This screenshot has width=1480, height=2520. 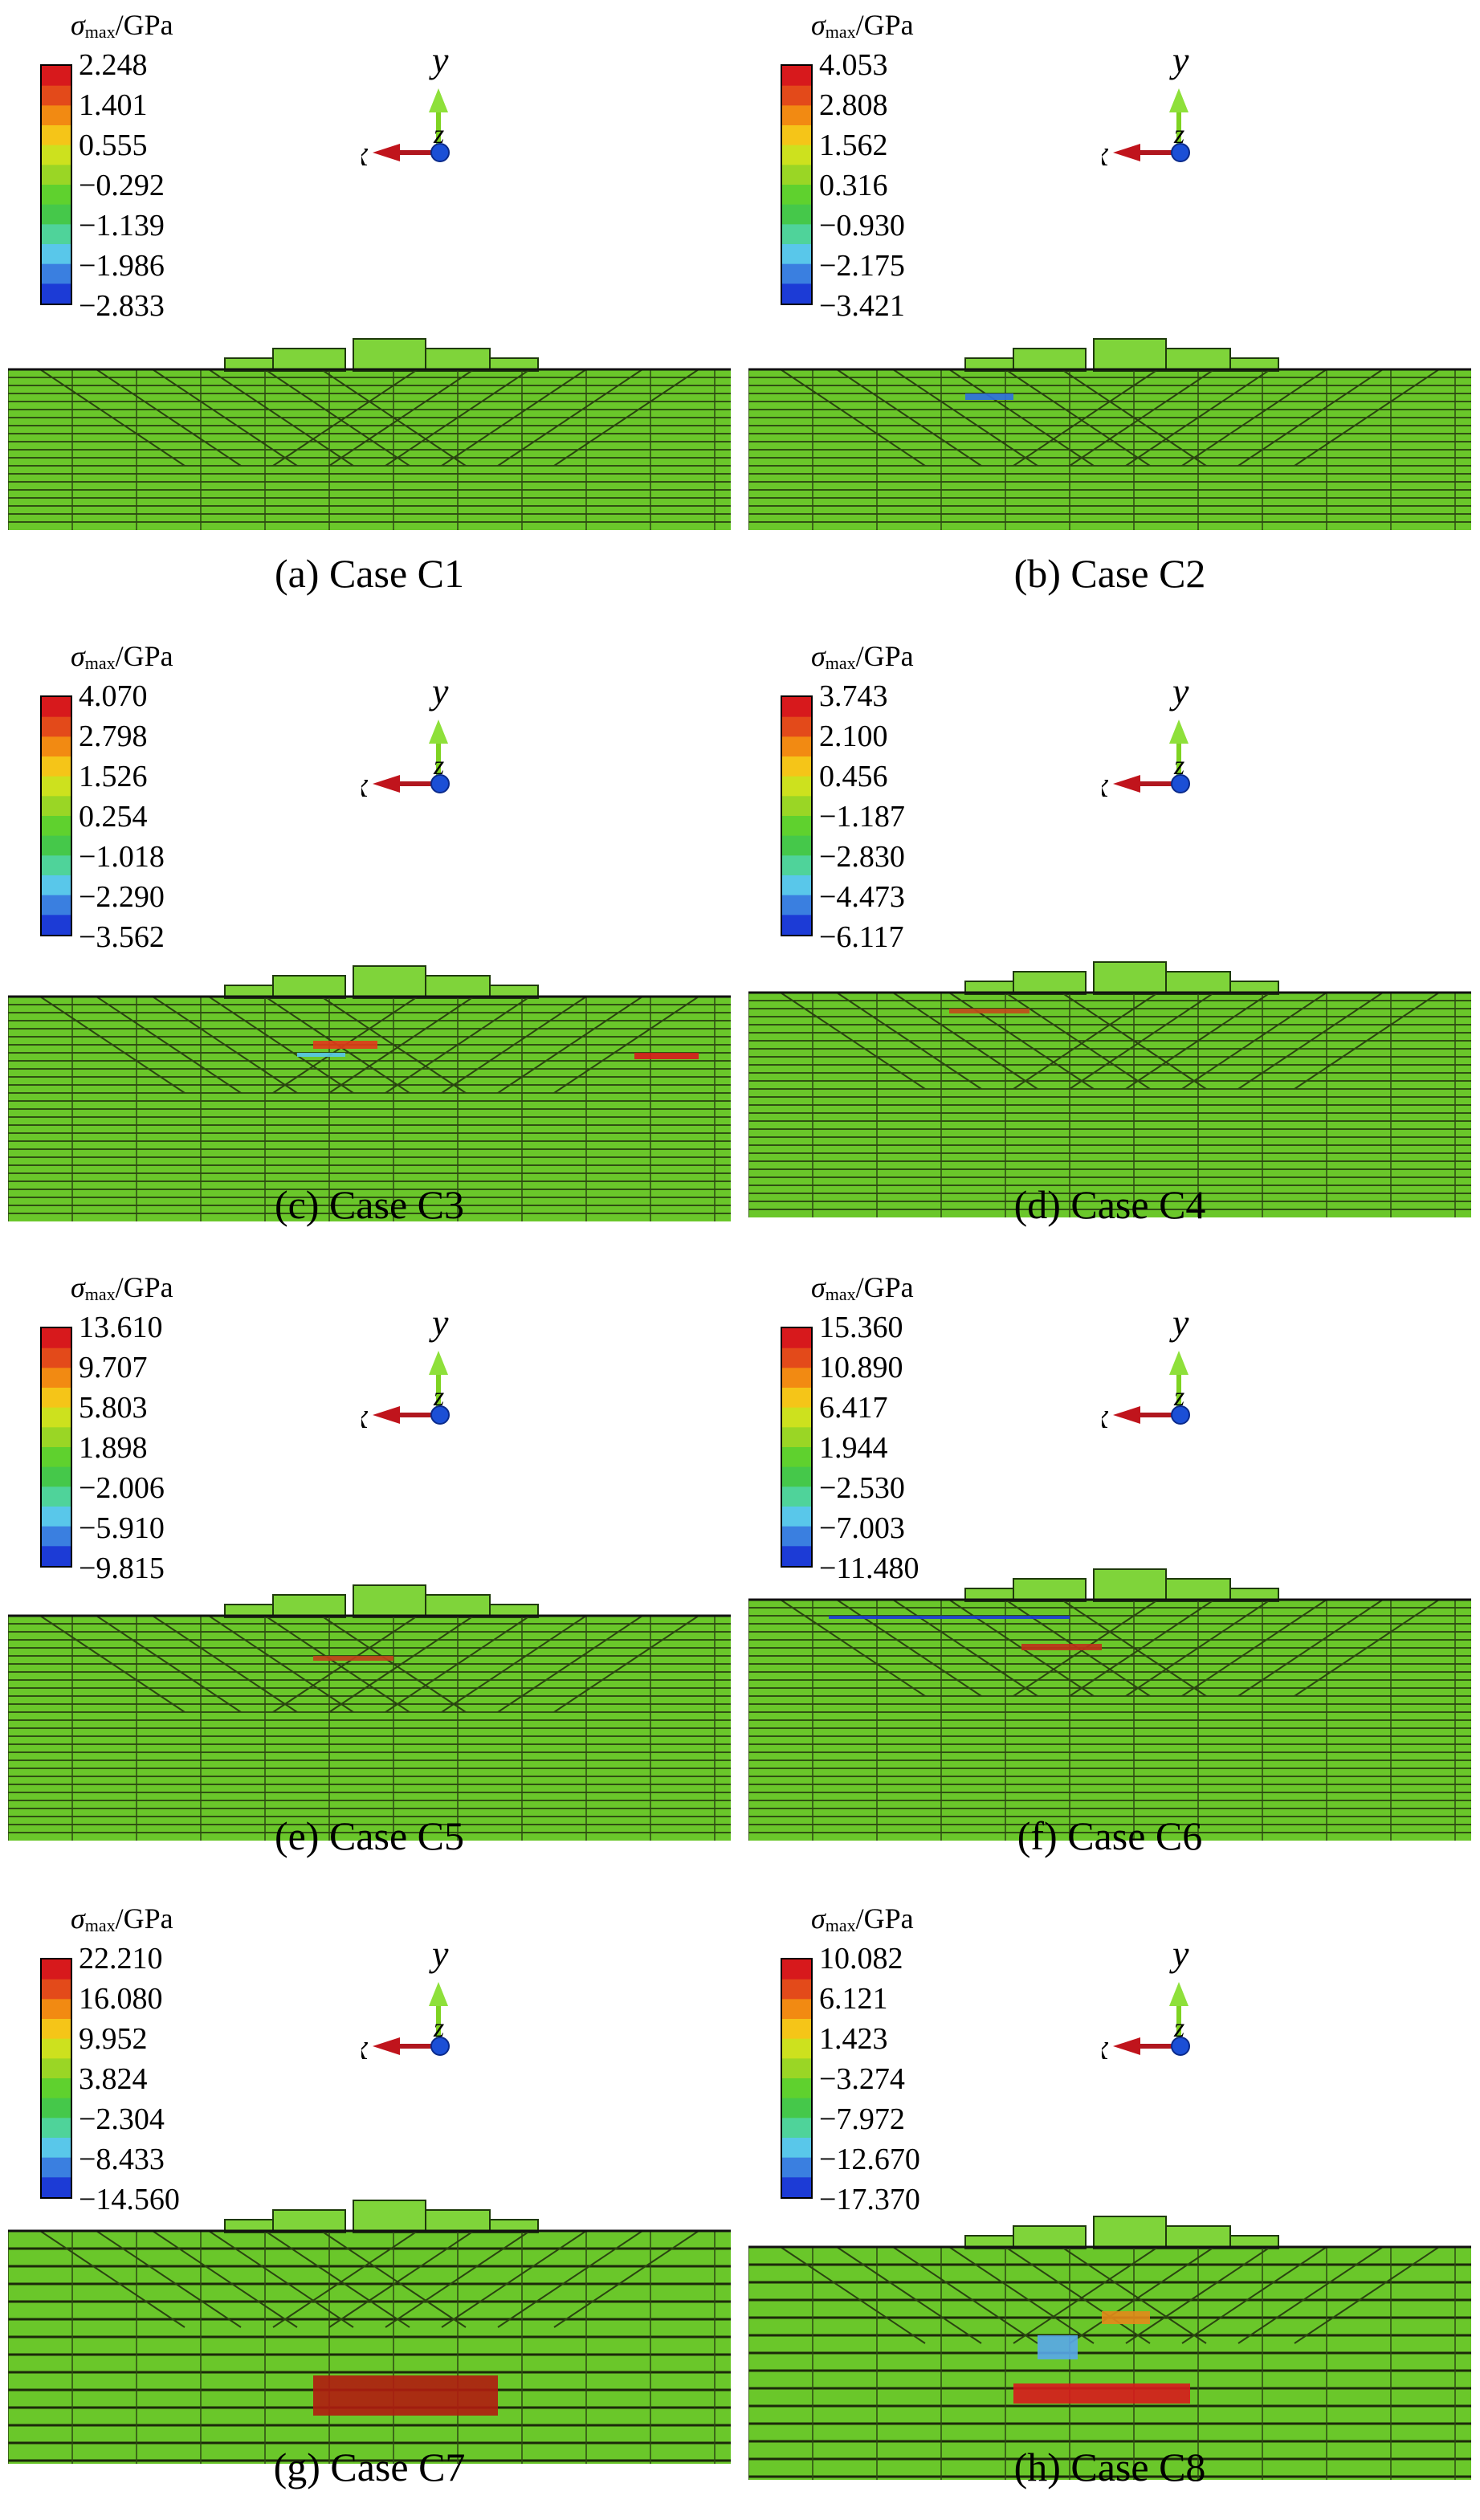 What do you see at coordinates (113, 736) in the screenshot?
I see `colorbar-tick-label: 2.798` at bounding box center [113, 736].